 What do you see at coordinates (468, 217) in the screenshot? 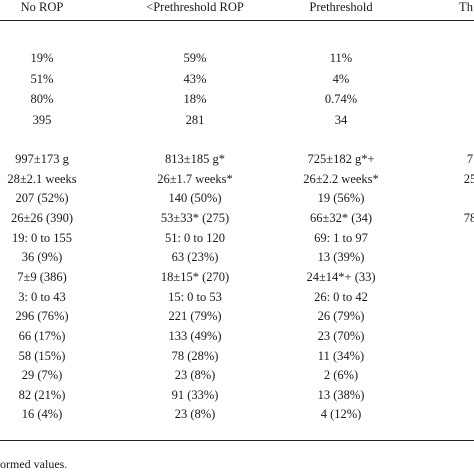
I see `cell-threshold: 78` at bounding box center [468, 217].